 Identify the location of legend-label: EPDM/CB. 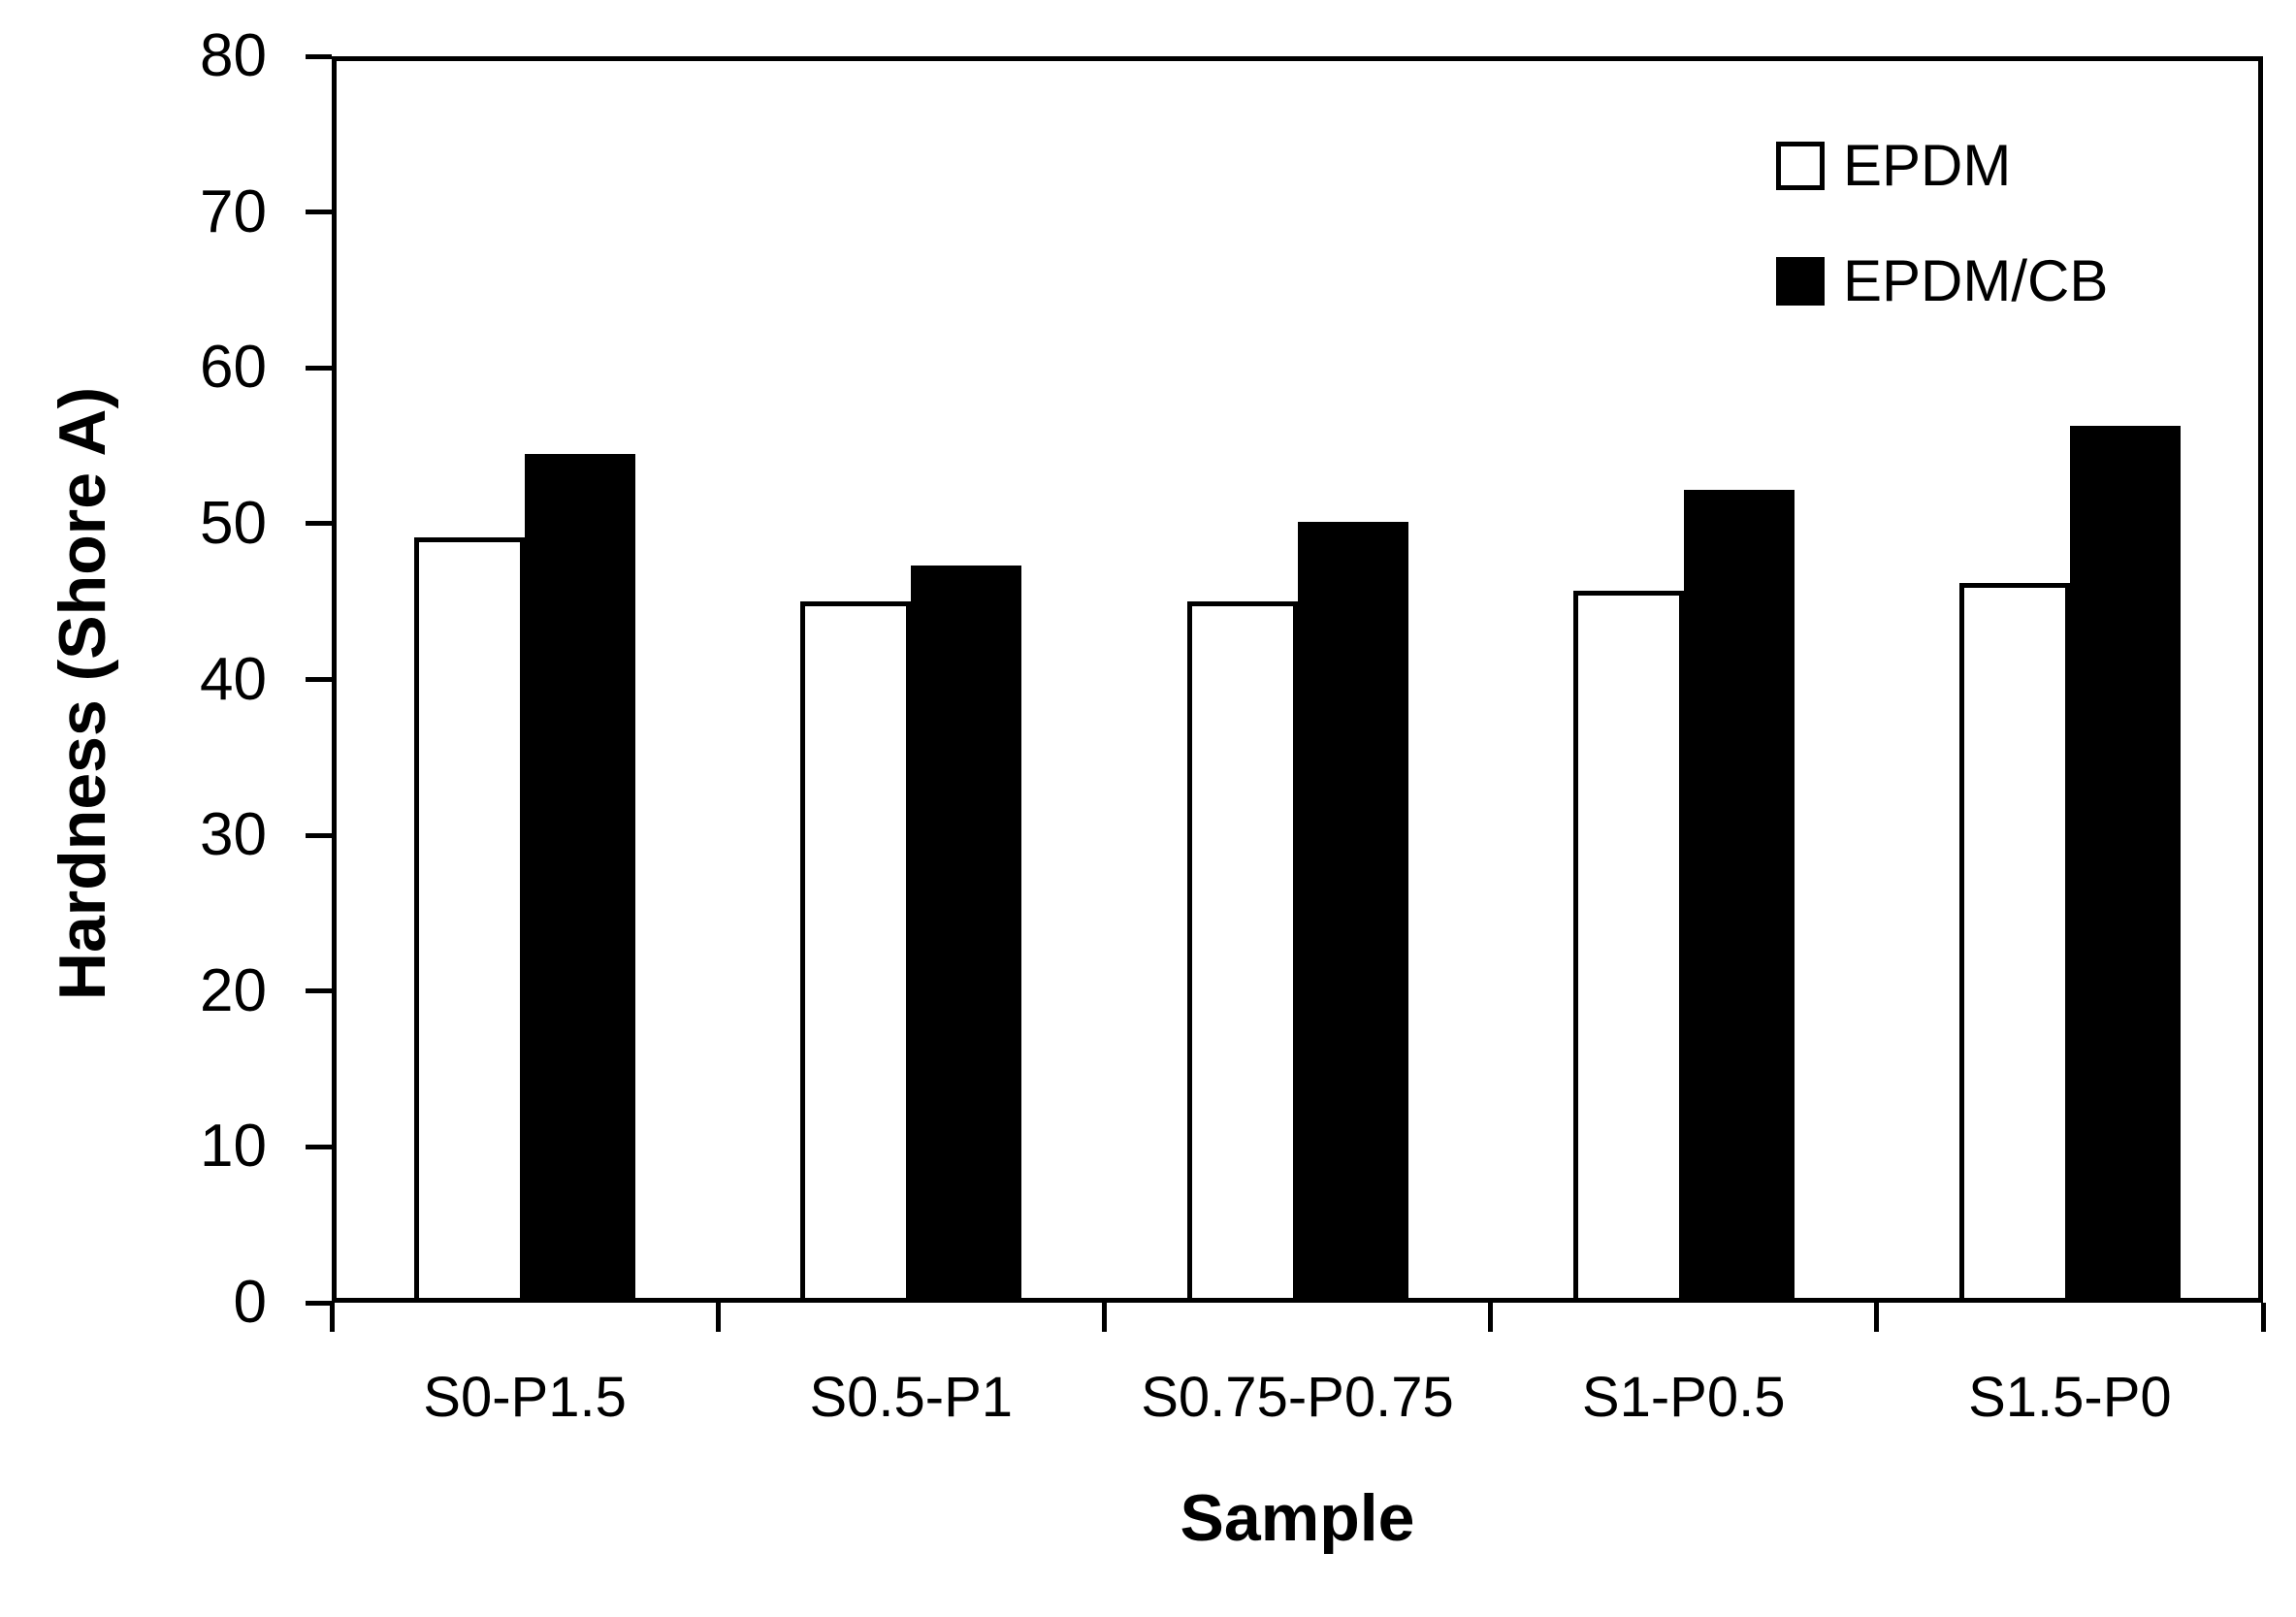
(1976, 280).